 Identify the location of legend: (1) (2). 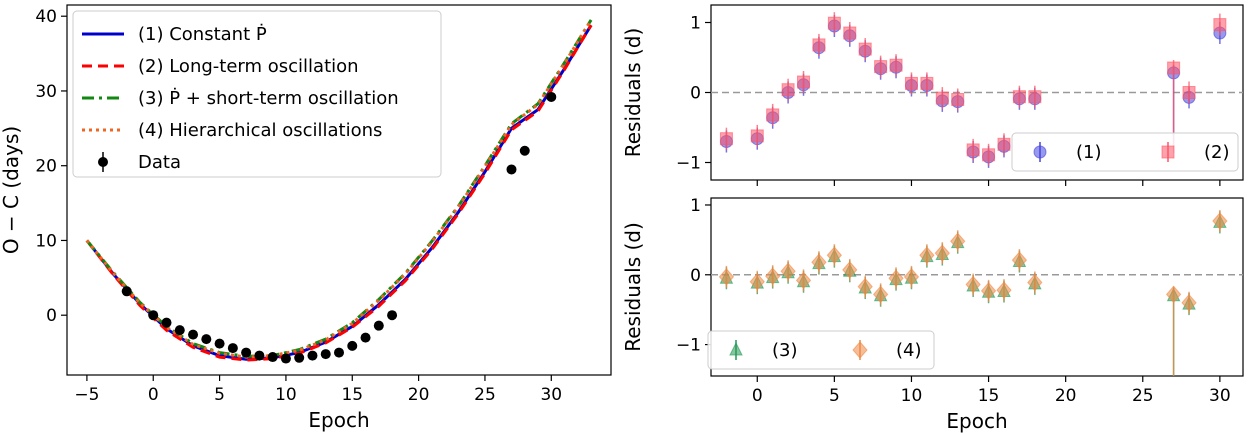
(1125, 152).